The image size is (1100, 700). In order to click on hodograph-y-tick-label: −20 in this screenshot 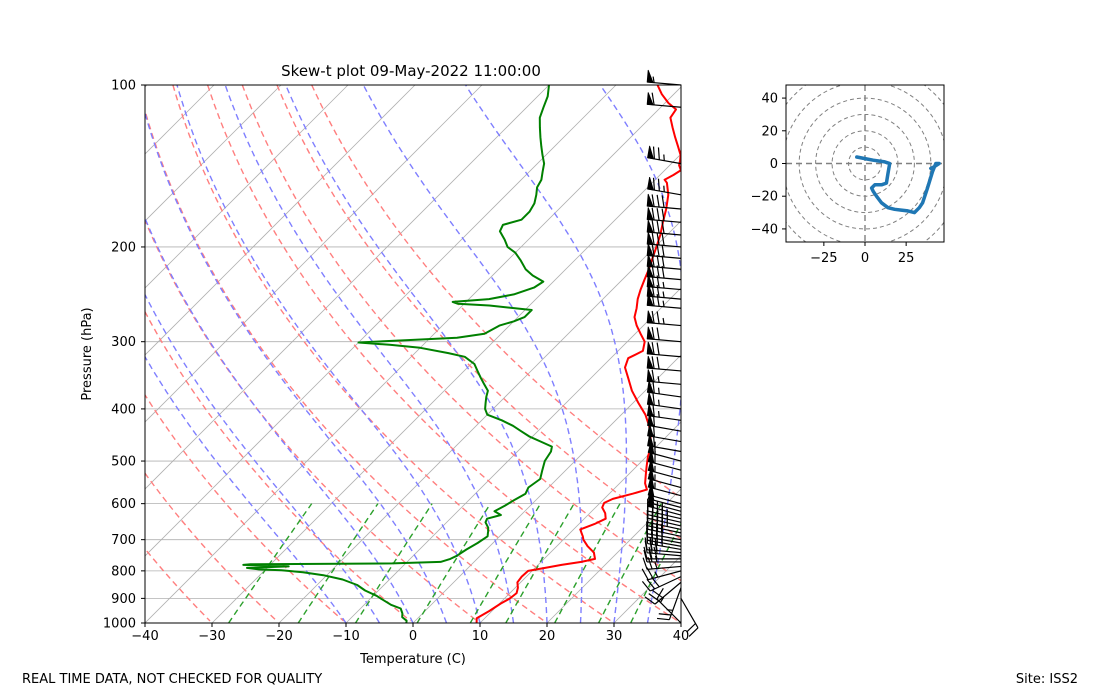, I will do `click(764, 197)`.